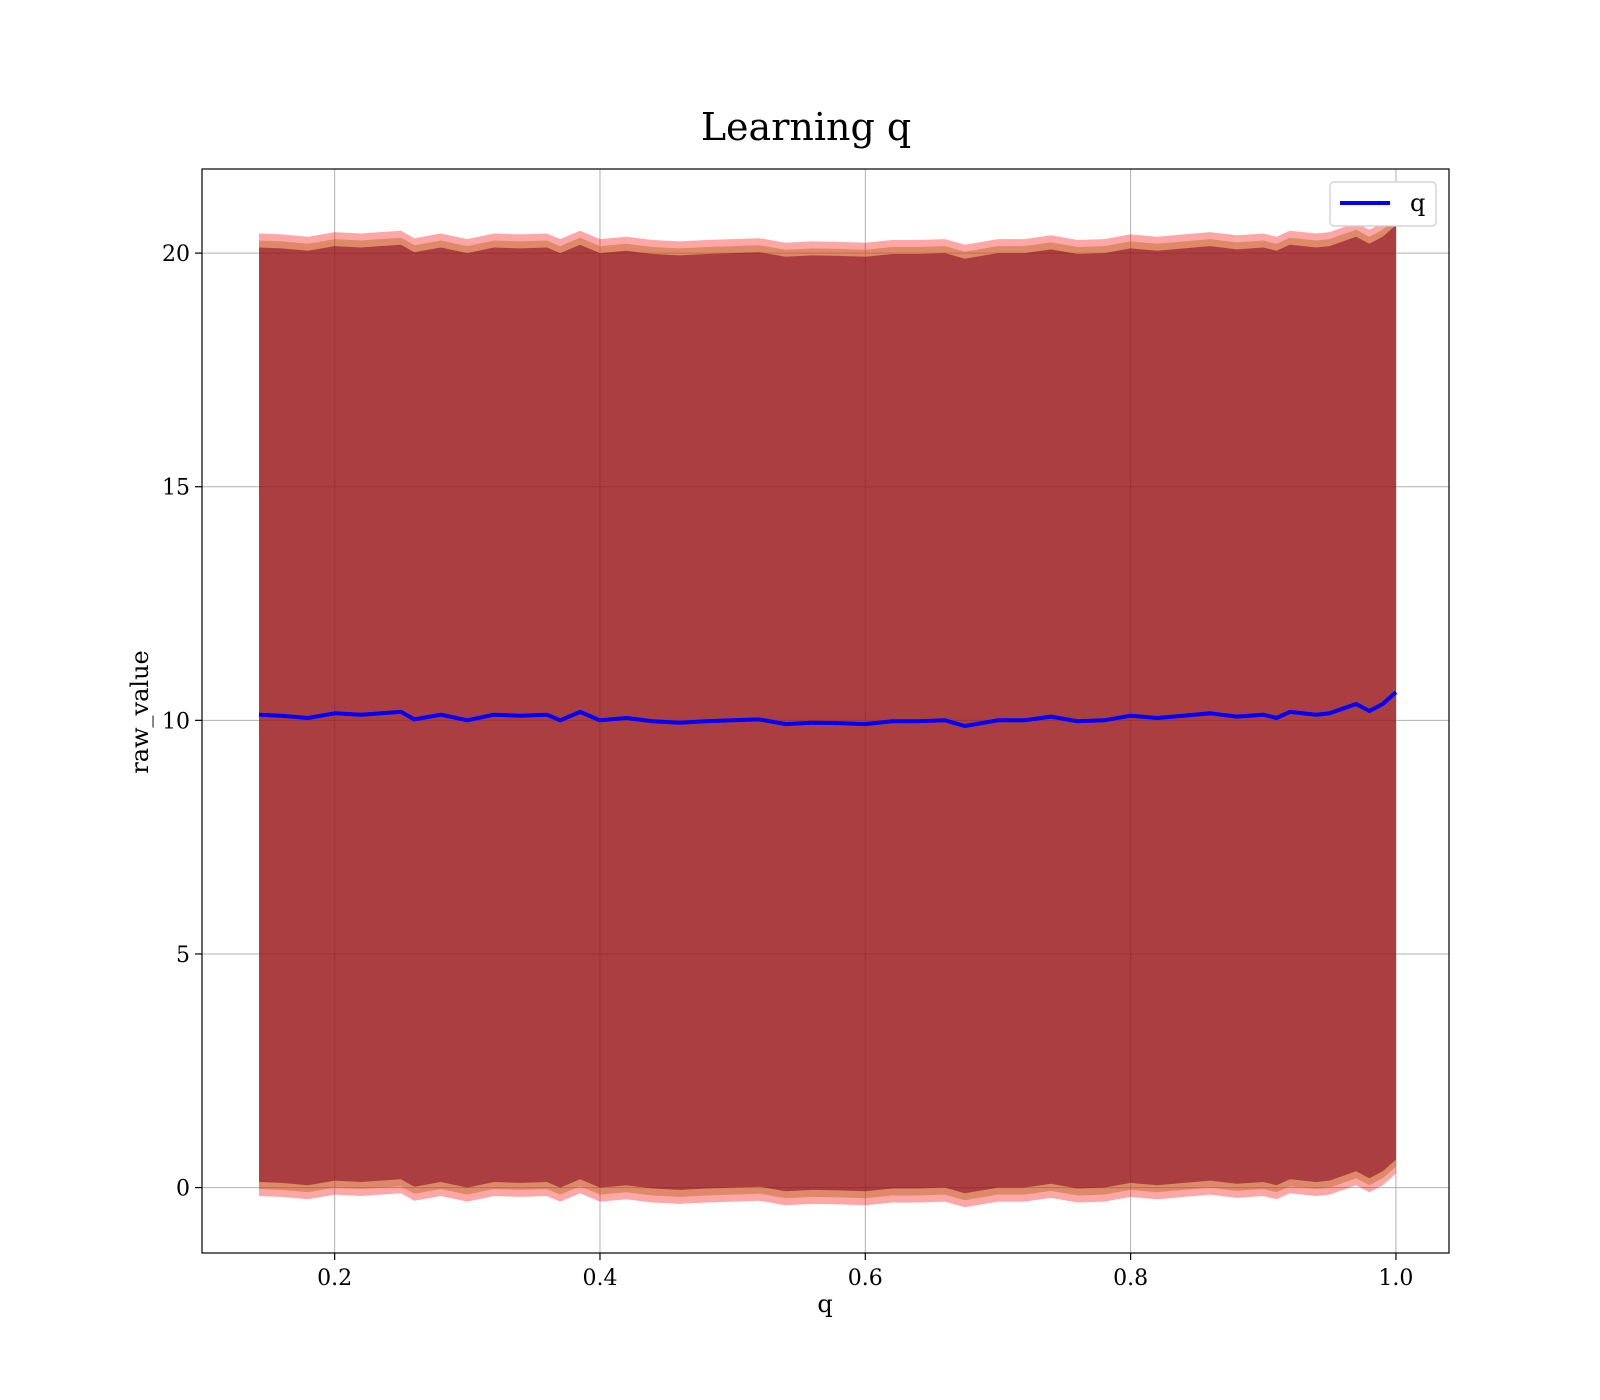 The width and height of the screenshot is (1600, 1400). What do you see at coordinates (183, 1189) in the screenshot?
I see `y-tick-label: 0` at bounding box center [183, 1189].